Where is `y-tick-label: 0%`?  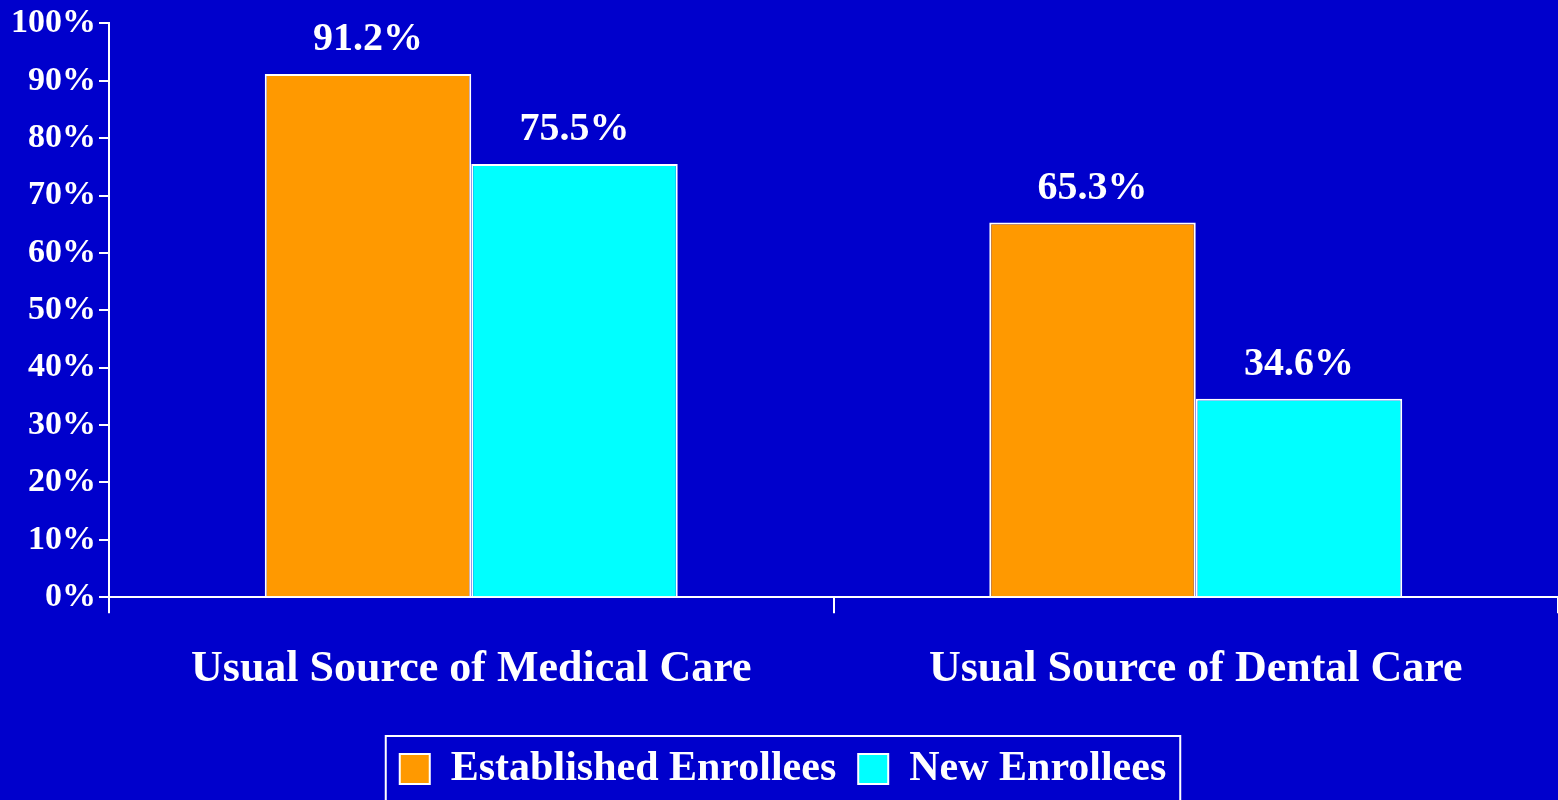
y-tick-label: 0% is located at coordinates (70, 594).